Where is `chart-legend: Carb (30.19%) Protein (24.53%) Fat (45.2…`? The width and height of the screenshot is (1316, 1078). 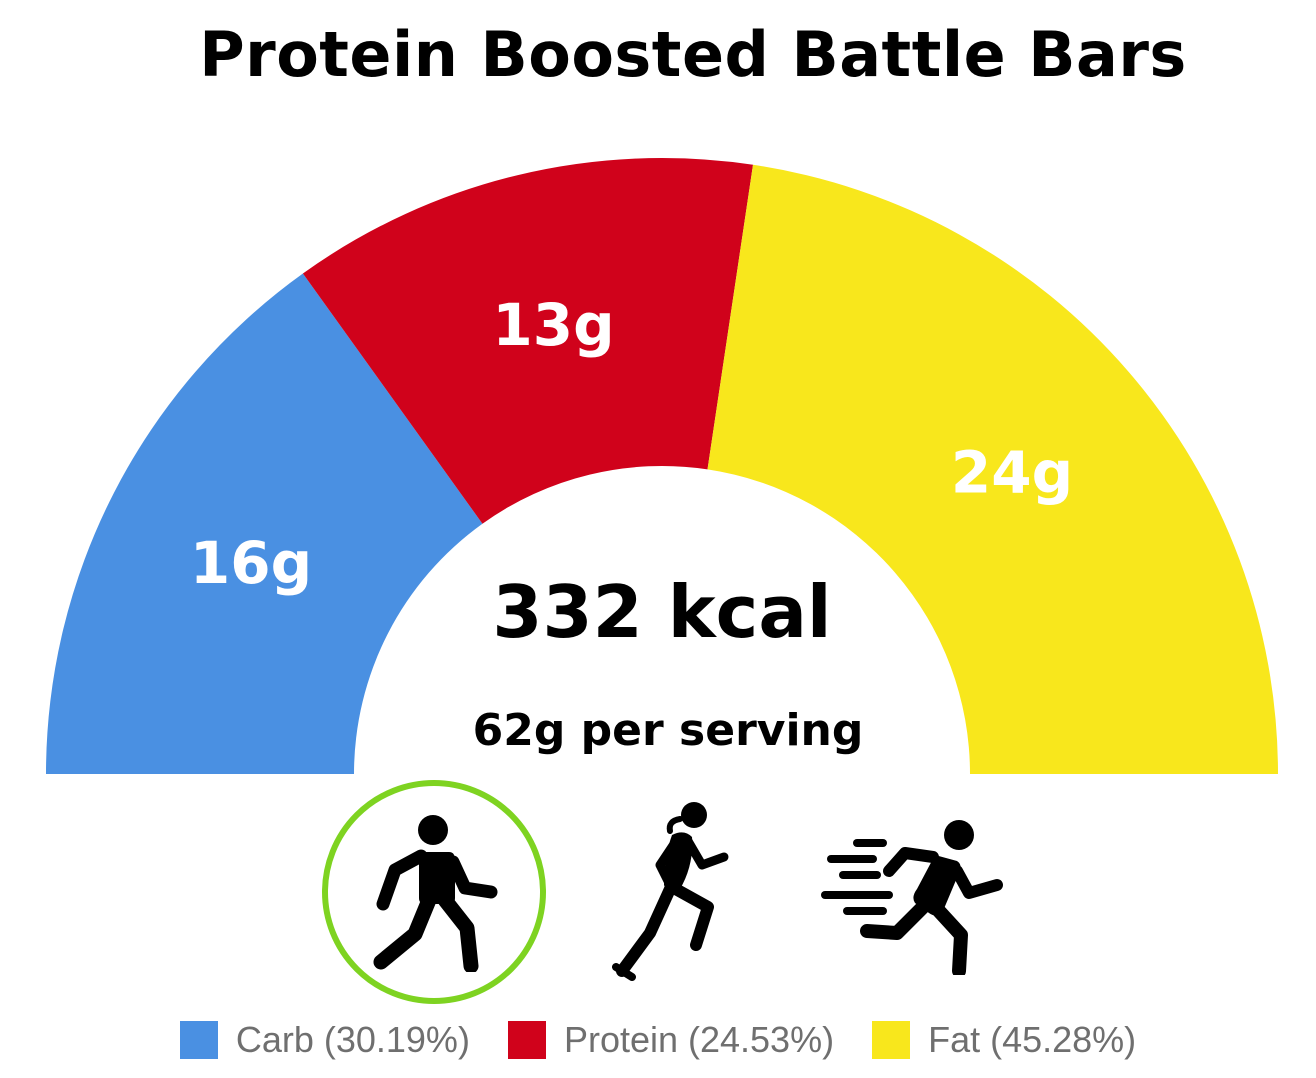 chart-legend: Carb (30.19%) Protein (24.53%) Fat (45.2… is located at coordinates (658, 1040).